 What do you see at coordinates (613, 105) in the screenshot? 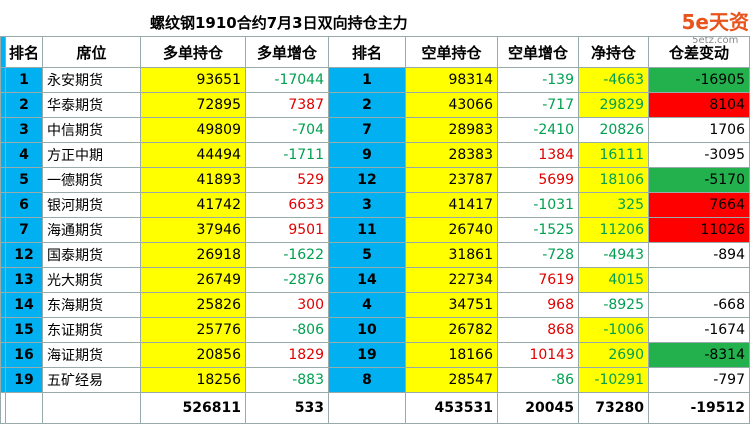
I see `cell: 29829` at bounding box center [613, 105].